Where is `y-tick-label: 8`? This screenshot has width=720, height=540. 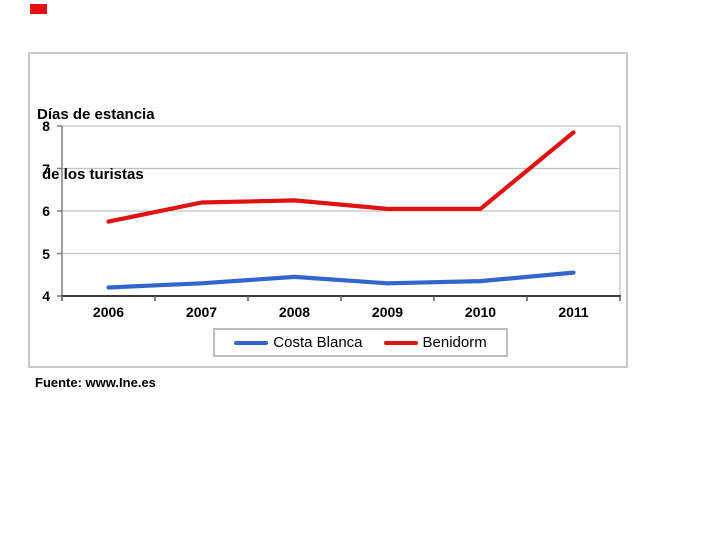
y-tick-label: 8 is located at coordinates (46, 126).